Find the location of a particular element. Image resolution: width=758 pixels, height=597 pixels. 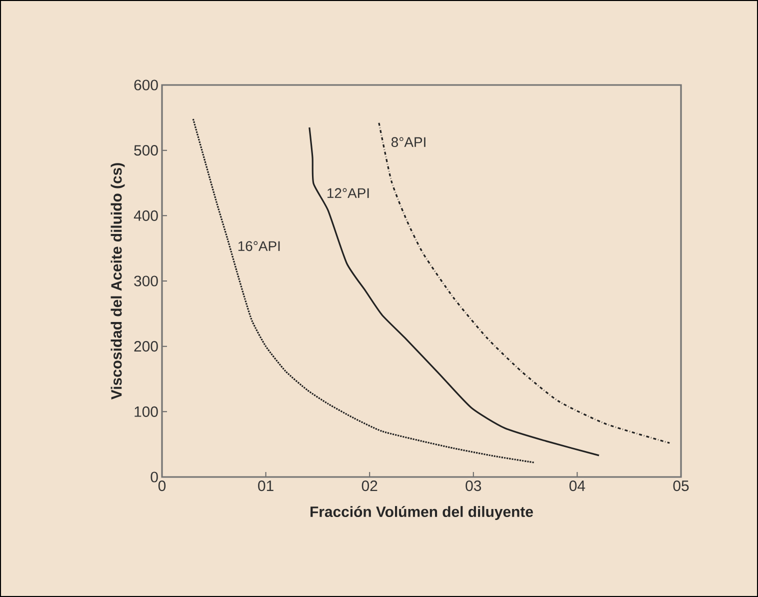

x-tick-label: 02 is located at coordinates (370, 486).